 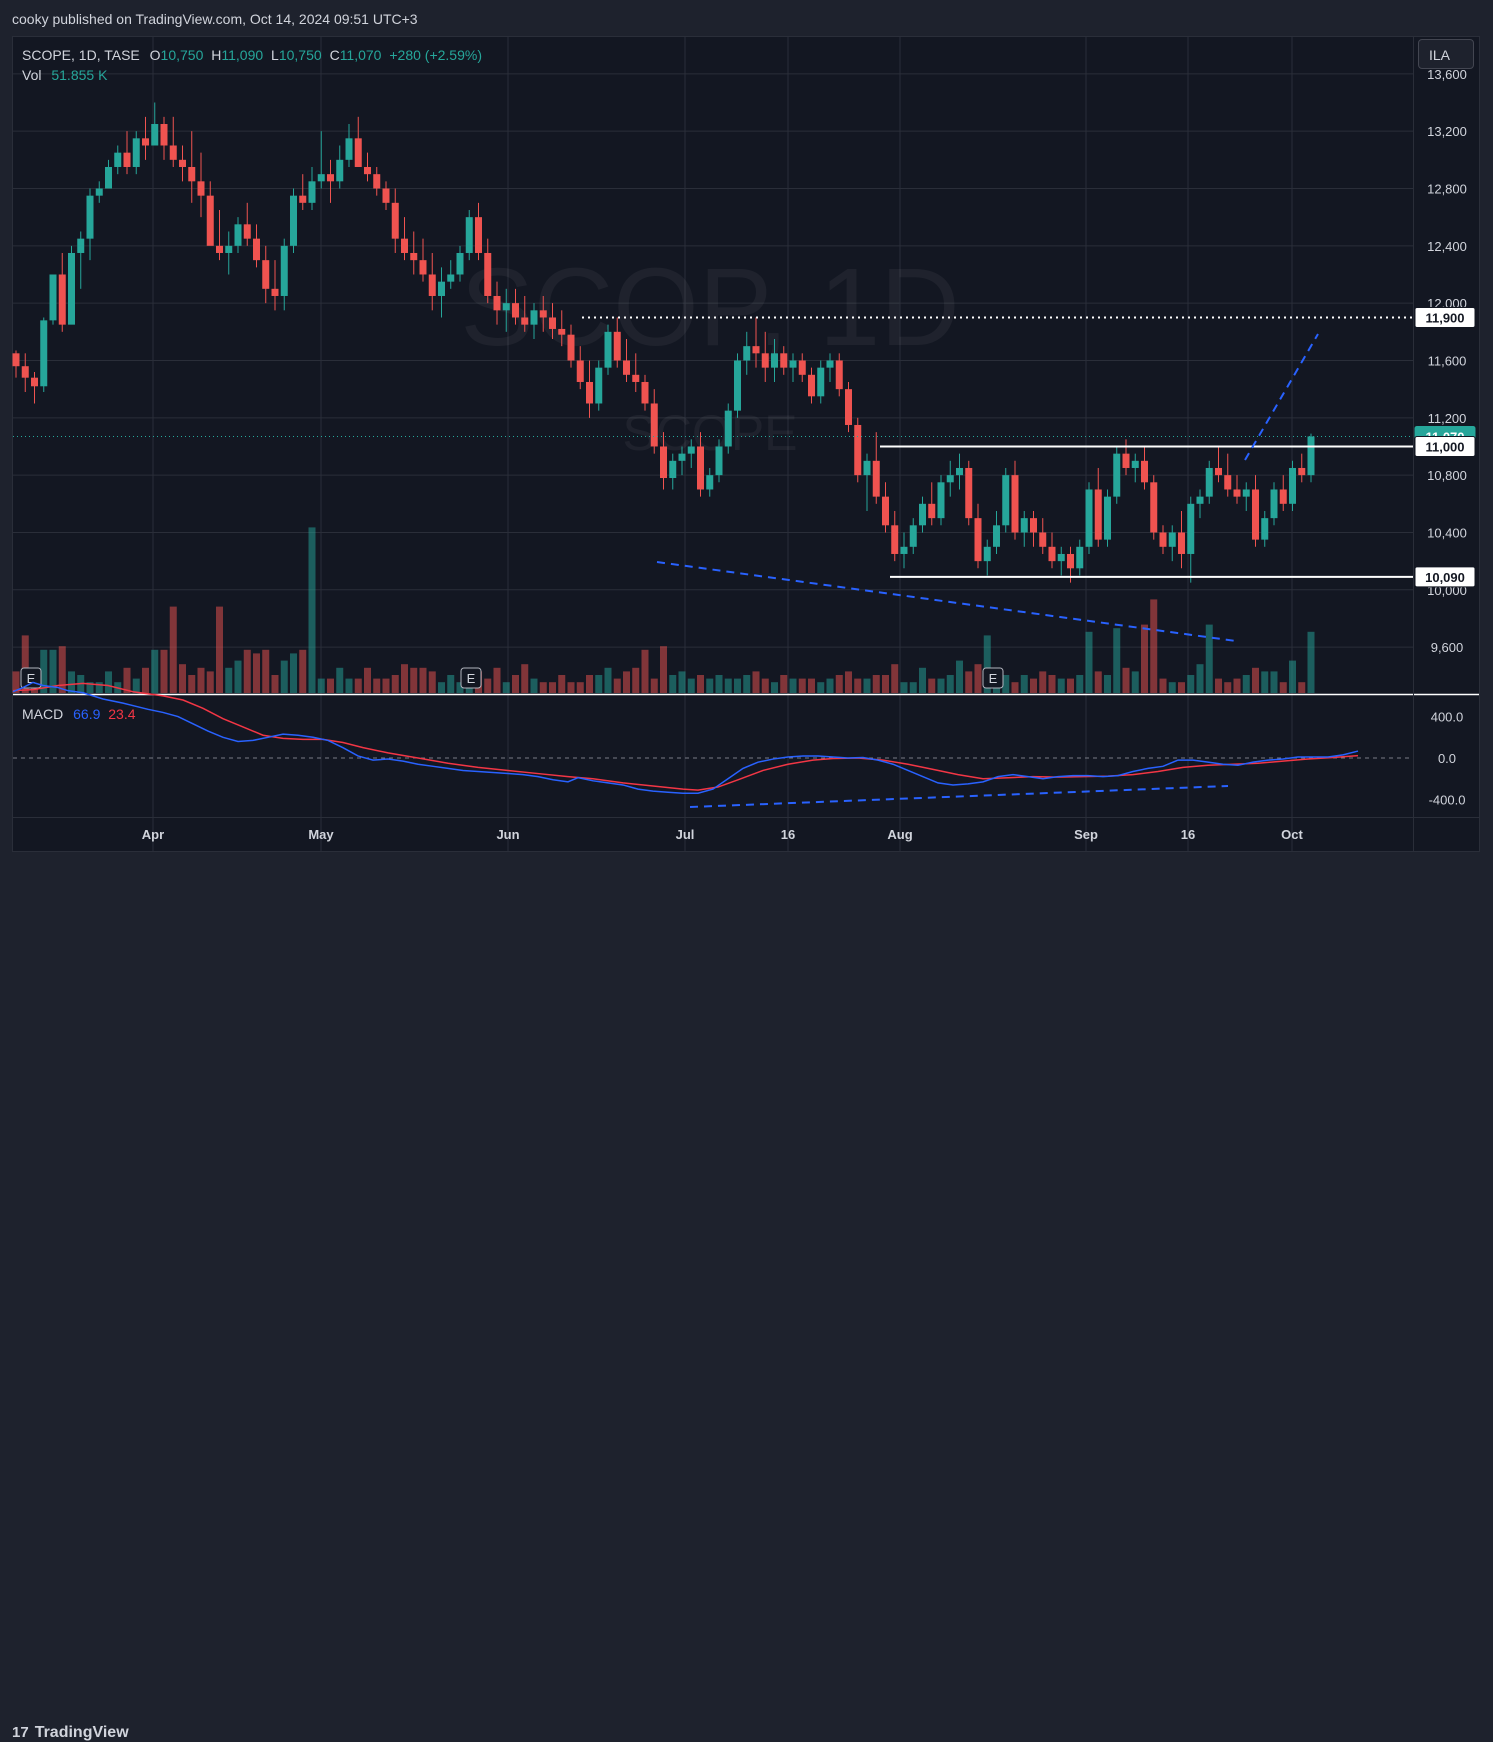 What do you see at coordinates (709, 307) in the screenshot?
I see `watermark-text: SCOP, 1D` at bounding box center [709, 307].